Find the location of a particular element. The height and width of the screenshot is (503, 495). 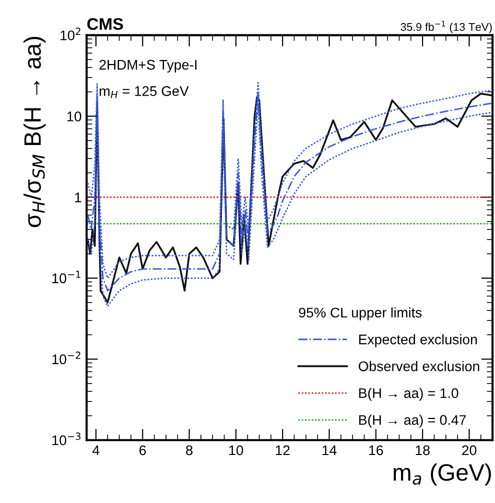

legend-title: 95% CL upper limits is located at coordinates (360, 313).